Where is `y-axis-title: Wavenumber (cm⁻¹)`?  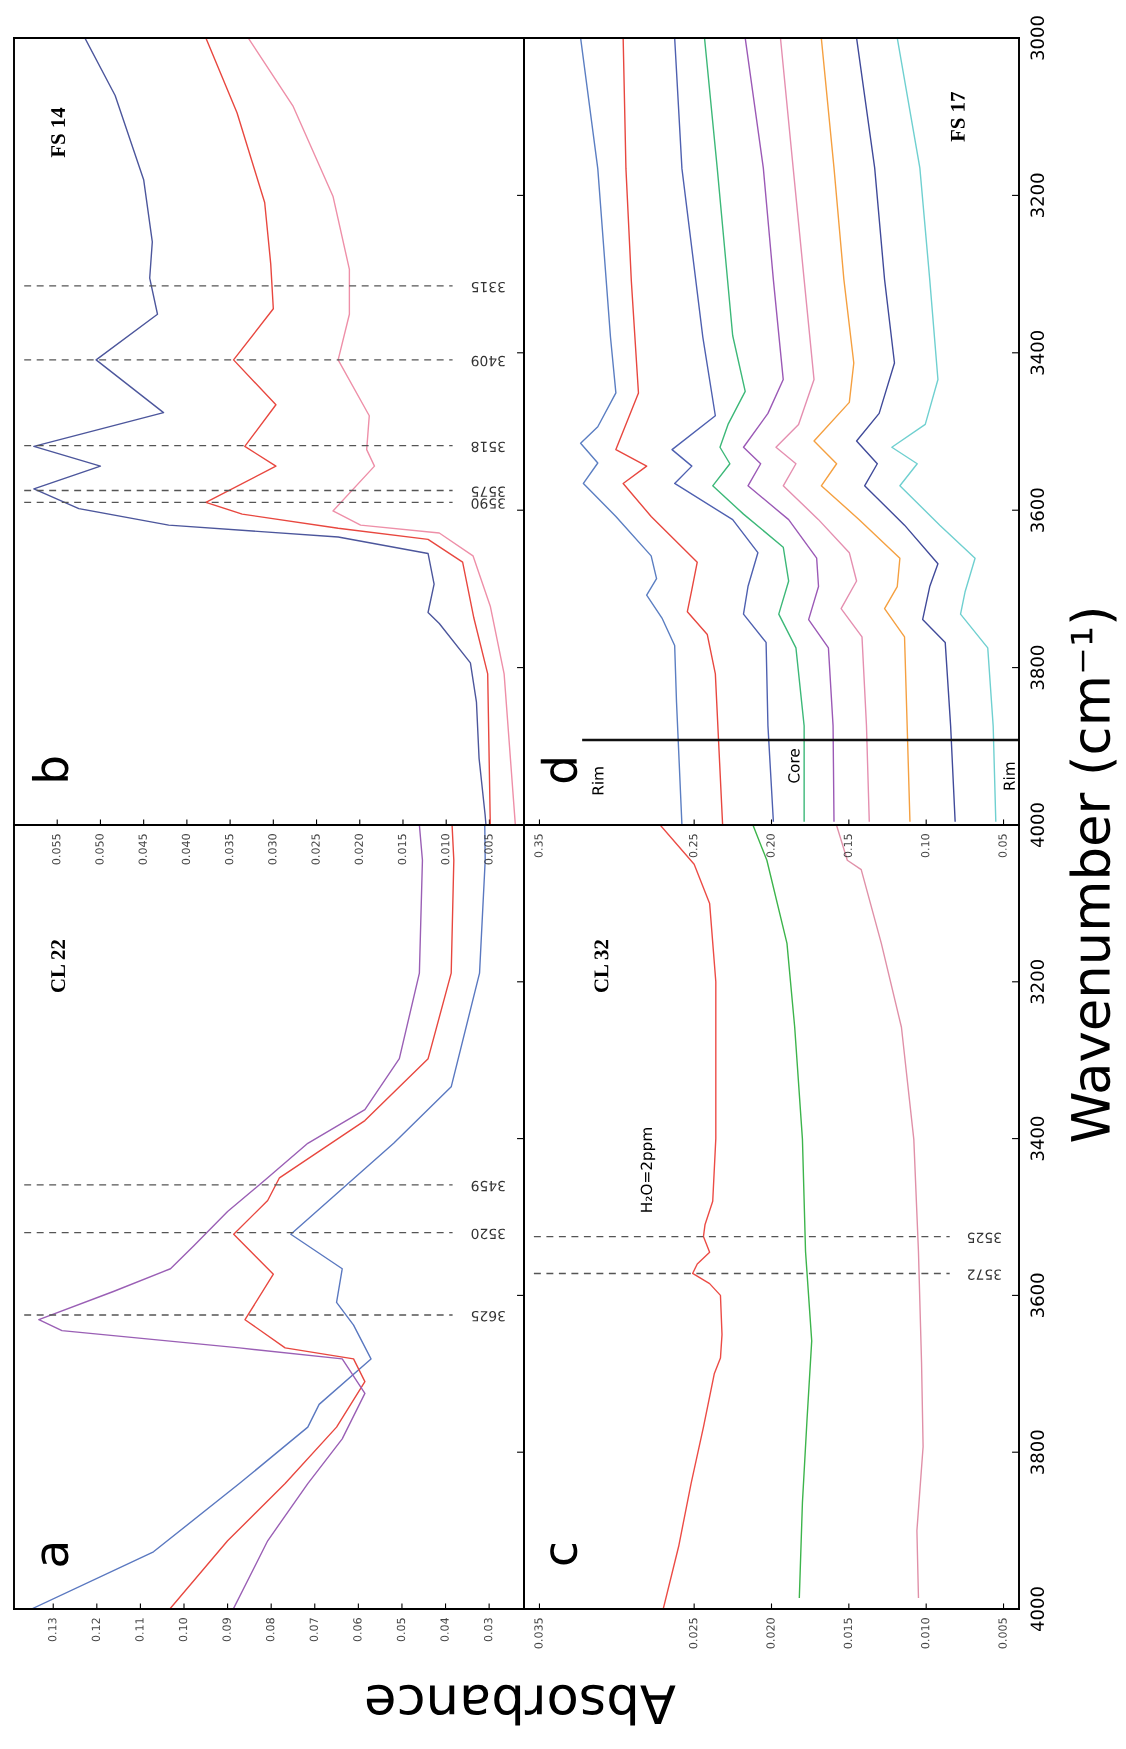 y-axis-title: Wavenumber (cm⁻¹) is located at coordinates (1093, 875).